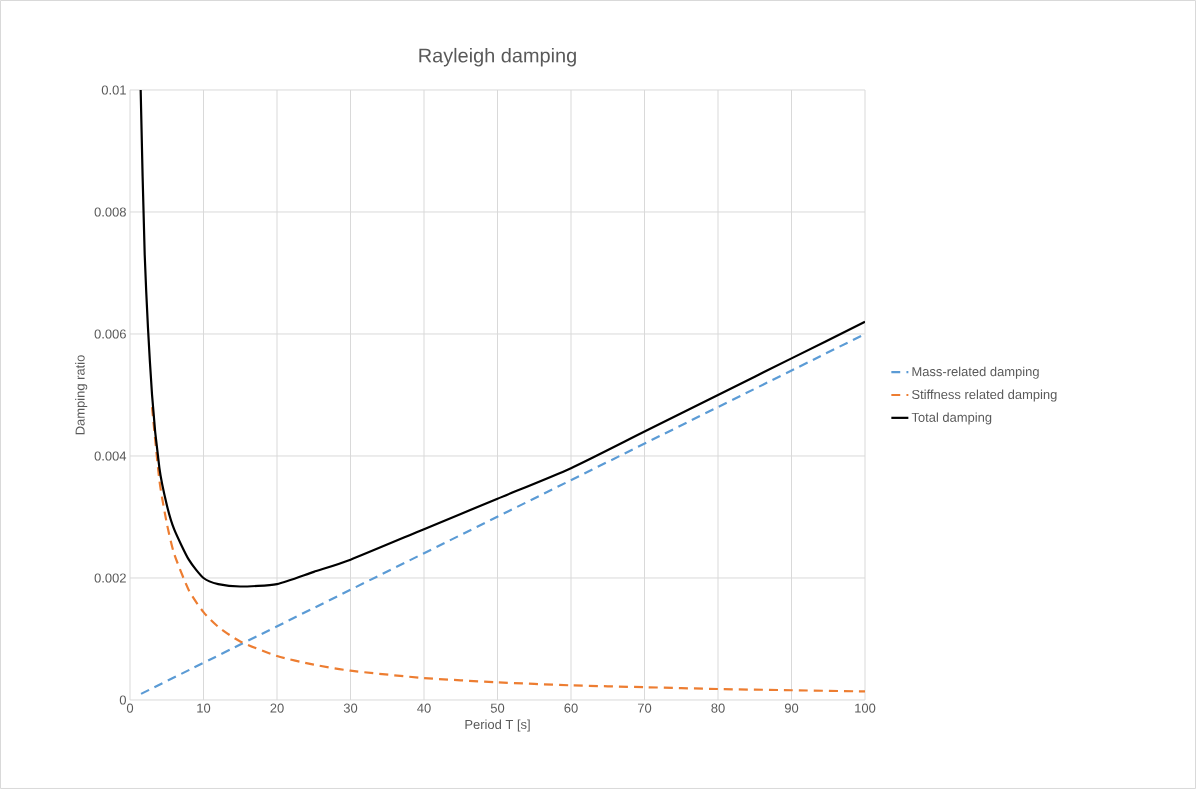 Image resolution: width=1196 pixels, height=789 pixels. Describe the element at coordinates (644, 708) in the screenshot. I see `x-tick-label: 70` at that location.